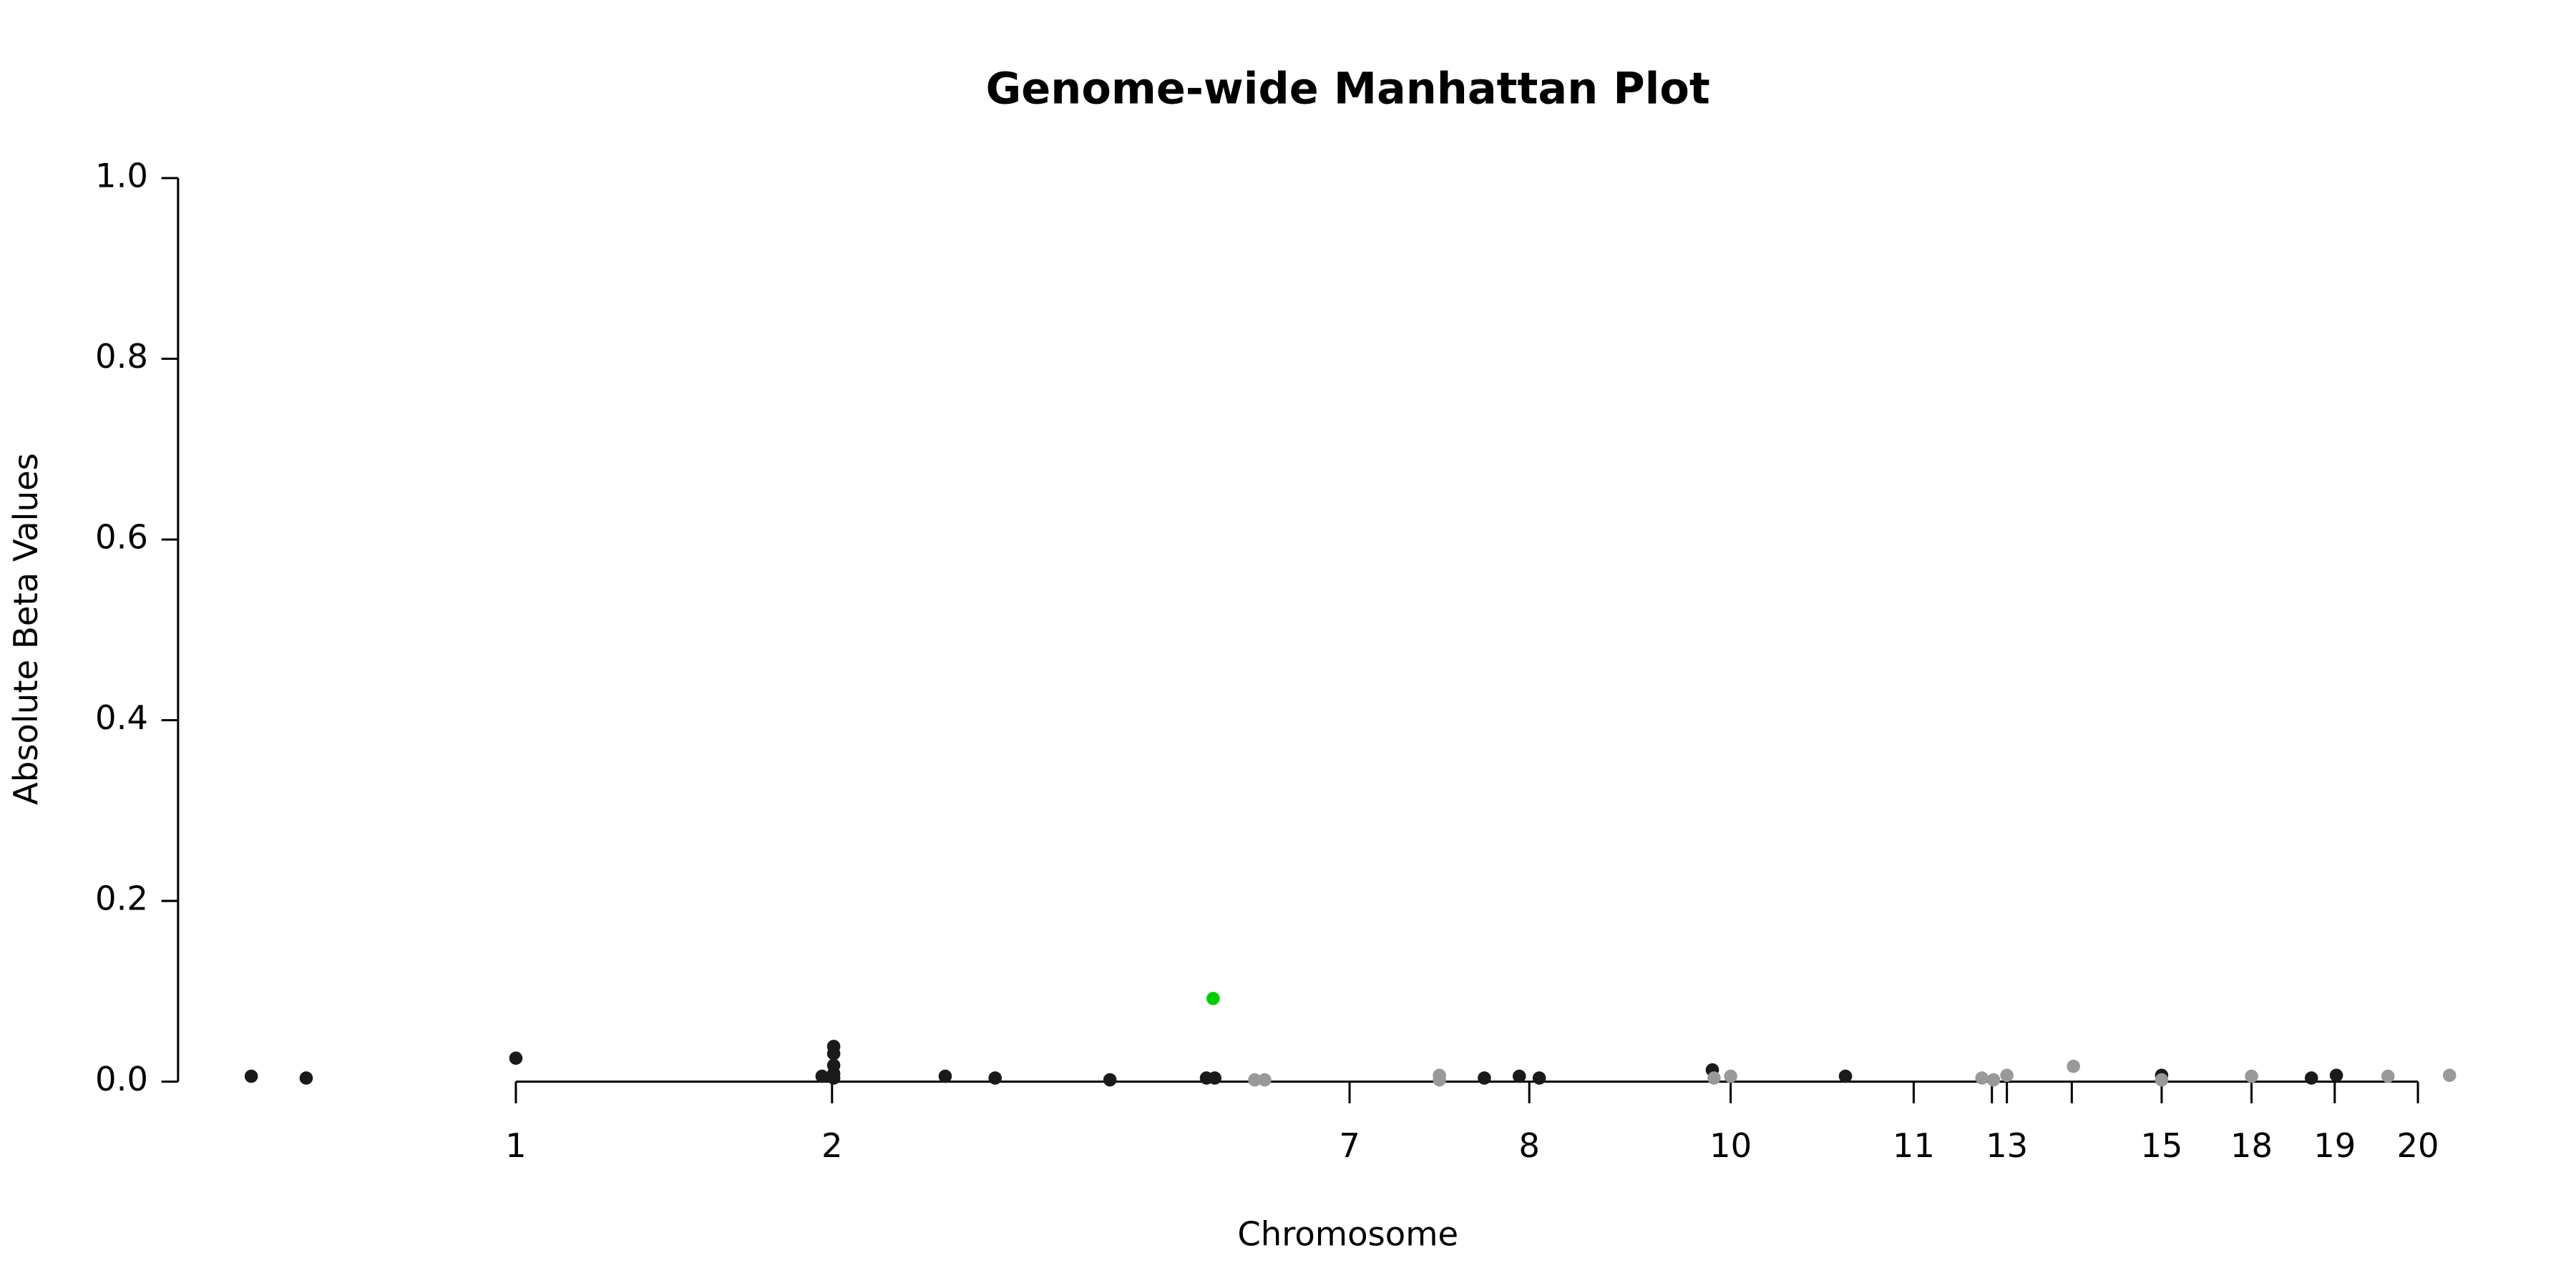 The image size is (2576, 1288). I want to click on y-tick-label: 0.0, so click(122, 1079).